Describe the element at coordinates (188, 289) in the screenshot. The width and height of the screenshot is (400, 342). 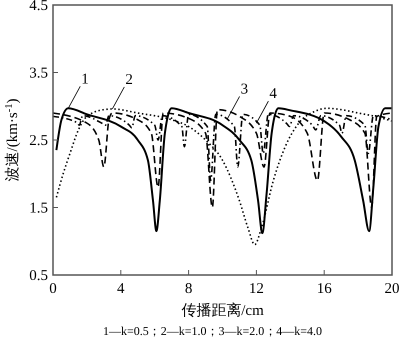
I see `x-tick-label: 8` at that location.